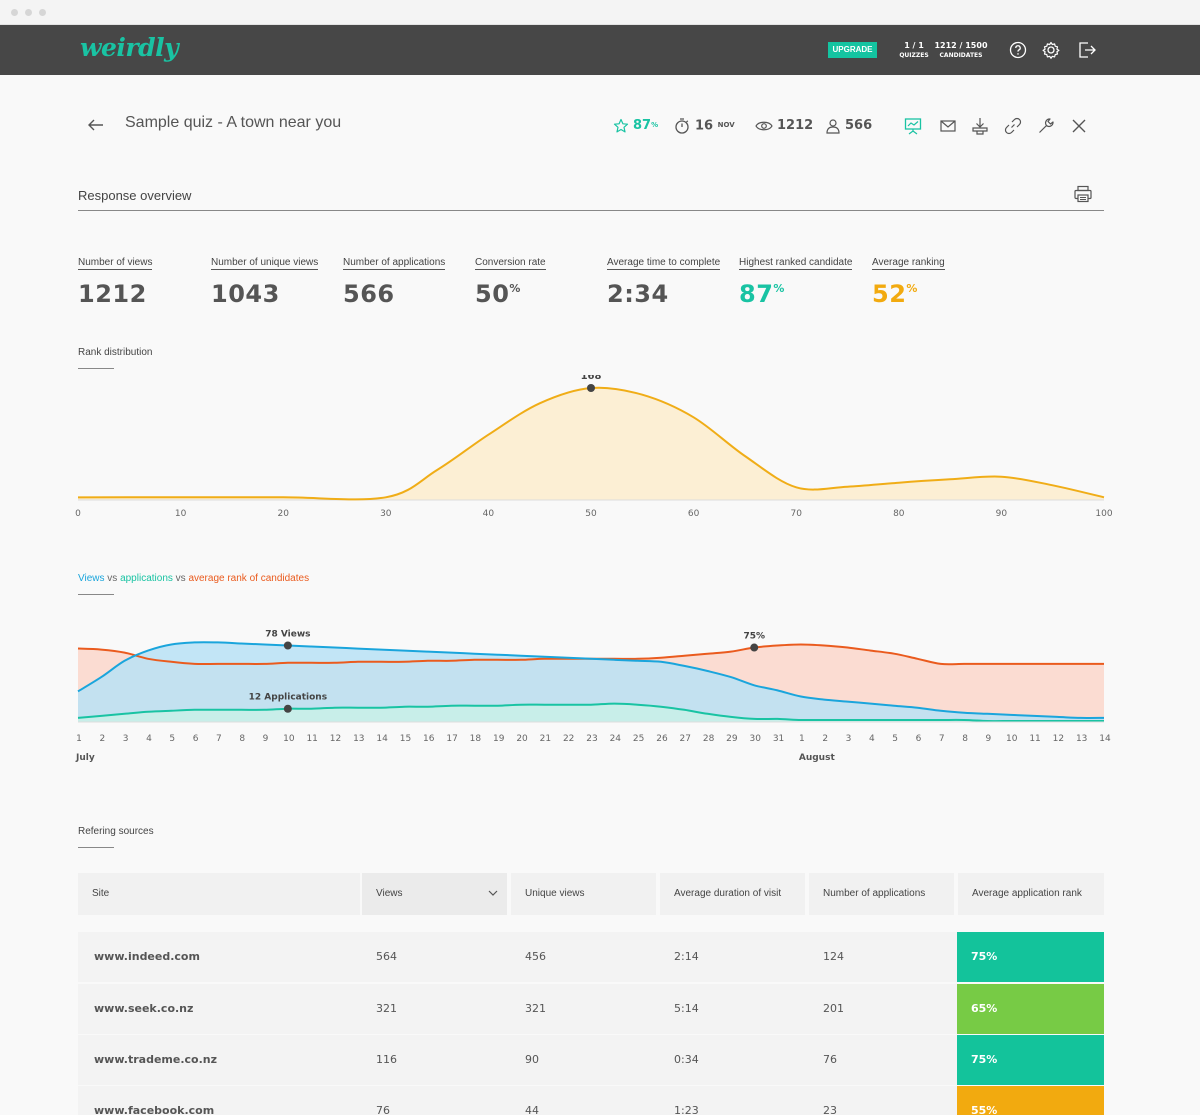  I want to click on metric-value: 87%, so click(795, 294).